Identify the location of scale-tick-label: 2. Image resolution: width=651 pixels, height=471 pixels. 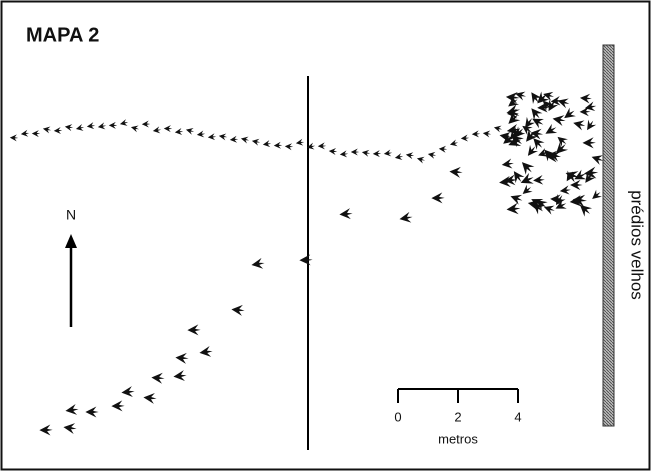
(457, 416).